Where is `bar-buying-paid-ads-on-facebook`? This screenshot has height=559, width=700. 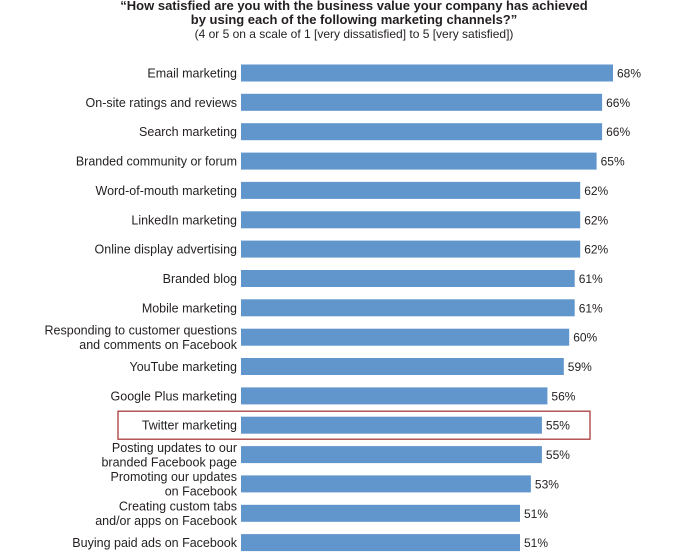 bar-buying-paid-ads-on-facebook is located at coordinates (380, 543).